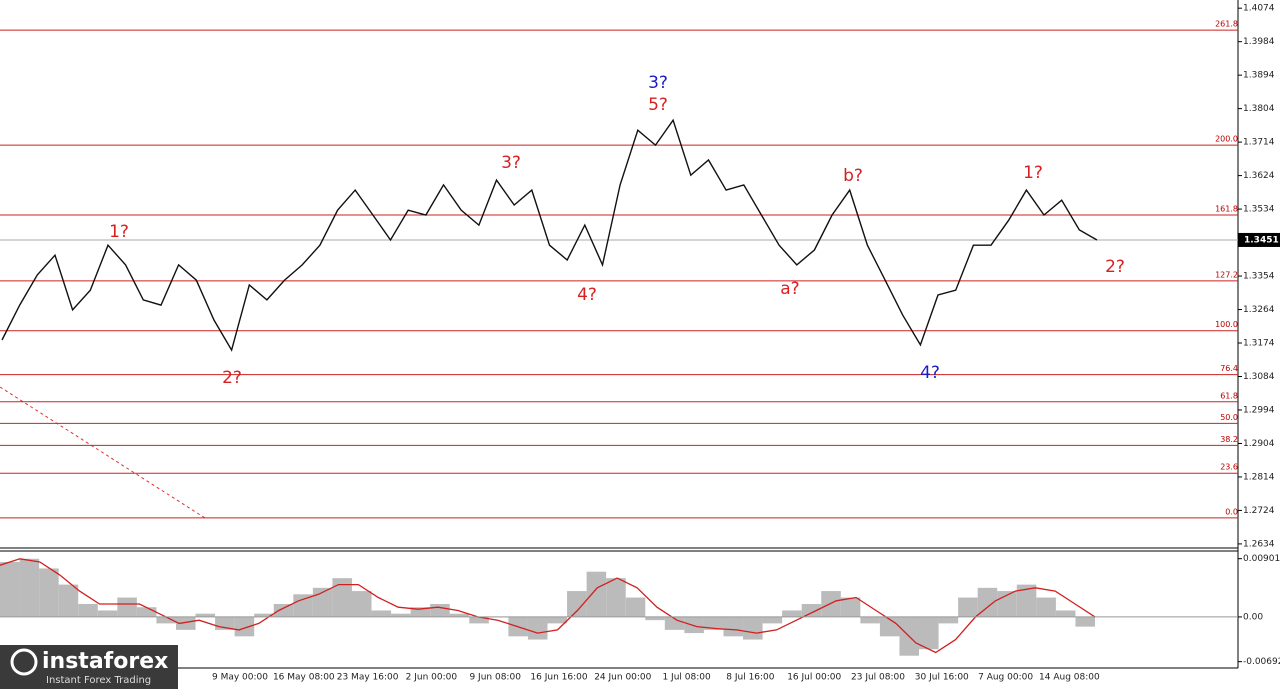 This screenshot has height=689, width=1280. What do you see at coordinates (1259, 9) in the screenshot?
I see `y-tick-label: 1.4074` at bounding box center [1259, 9].